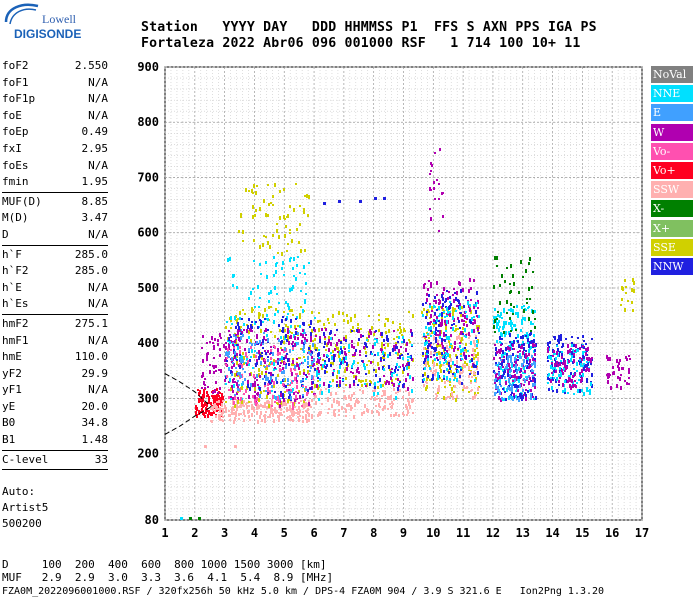 The height and width of the screenshot is (600, 700). Describe the element at coordinates (15, 82) in the screenshot. I see `param-key: foF1` at that location.